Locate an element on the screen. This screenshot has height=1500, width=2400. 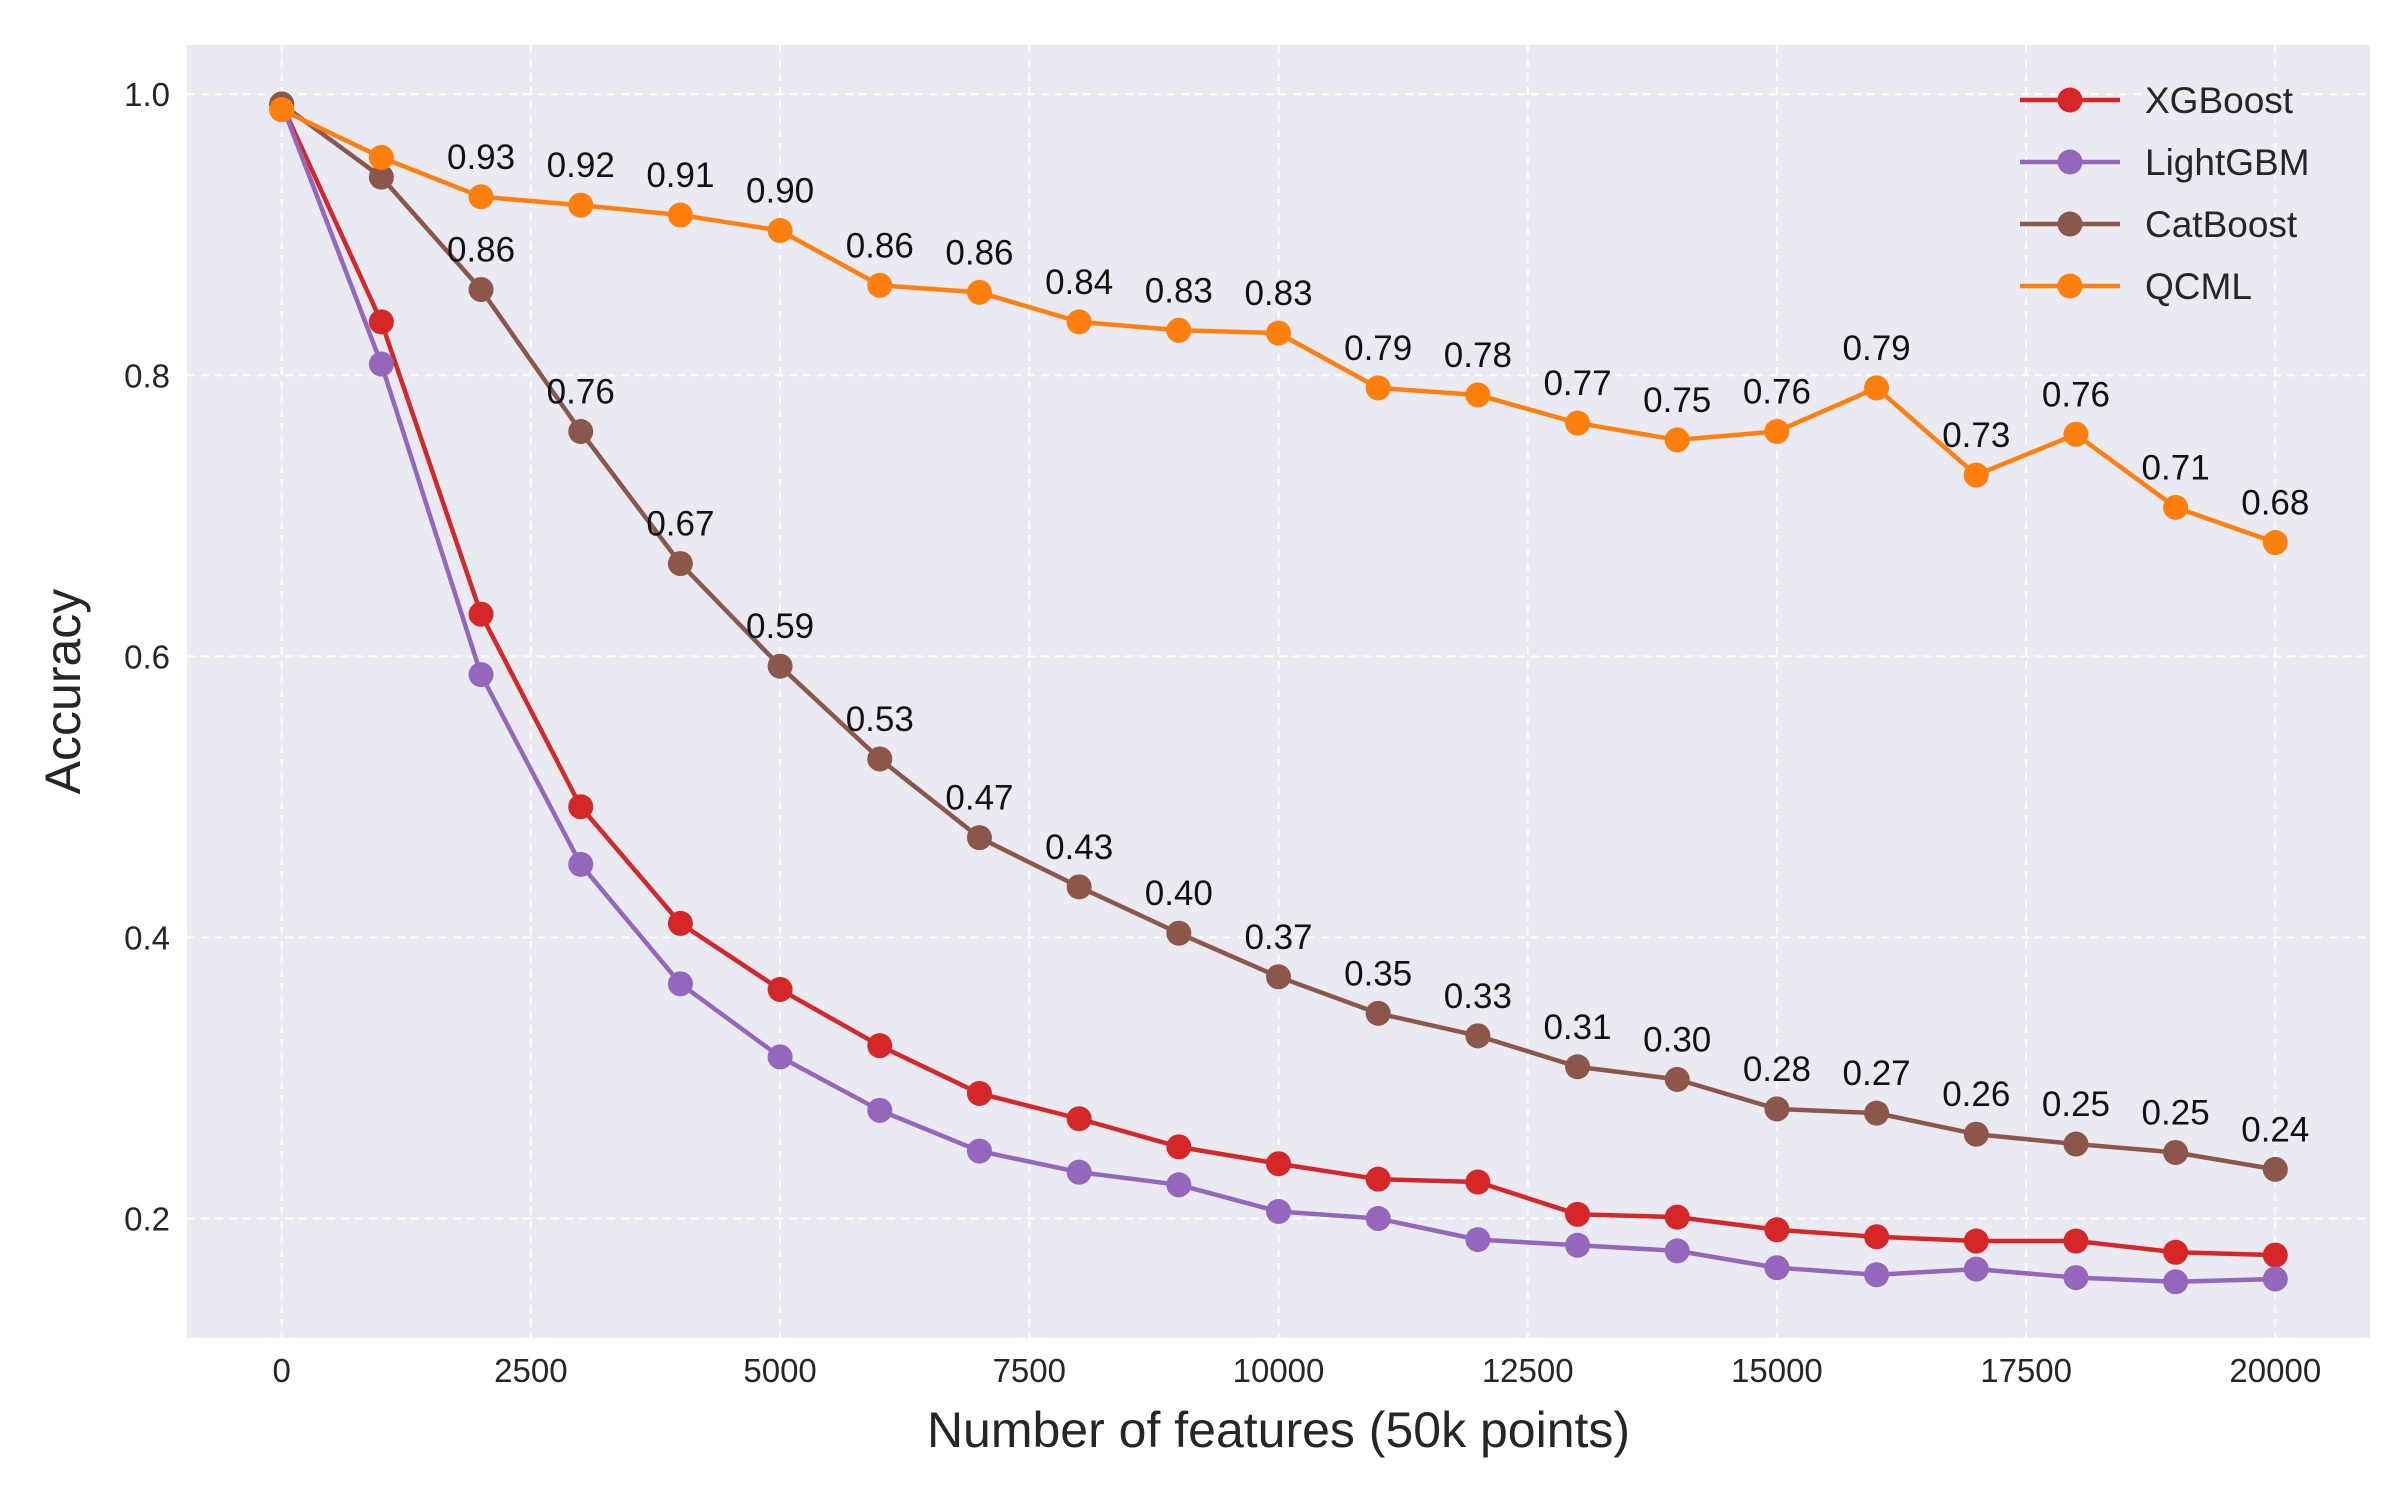
data-label-qcml: 0.68 is located at coordinates (2275, 503).